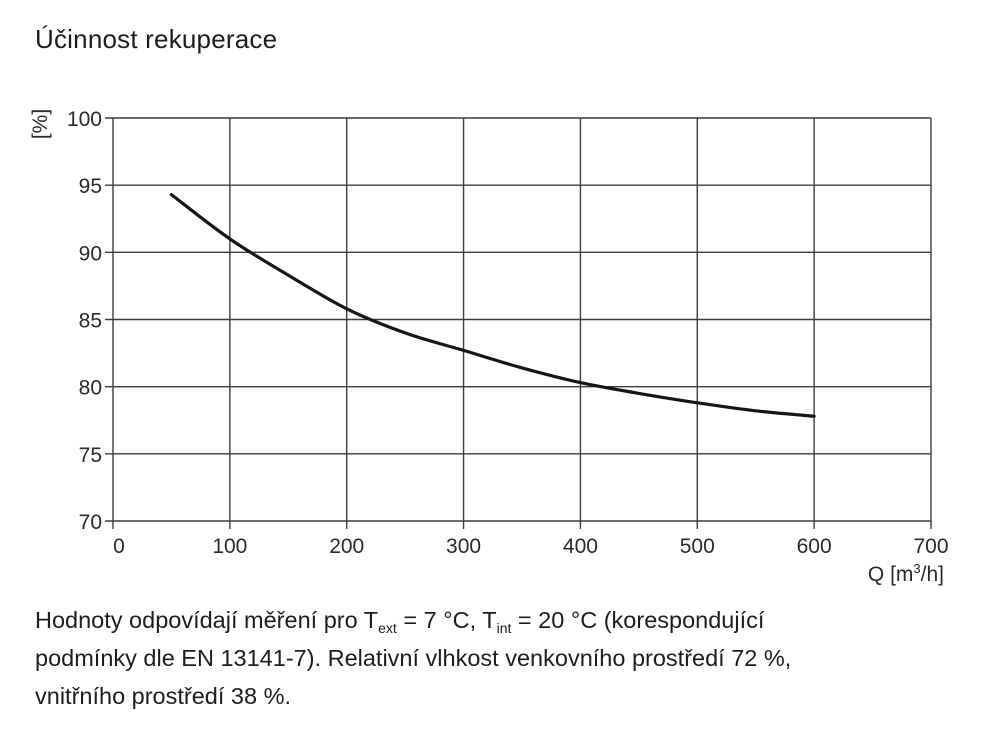 The height and width of the screenshot is (729, 1000). What do you see at coordinates (932, 574) in the screenshot?
I see `x-axis-unit-suffix: /h]` at bounding box center [932, 574].